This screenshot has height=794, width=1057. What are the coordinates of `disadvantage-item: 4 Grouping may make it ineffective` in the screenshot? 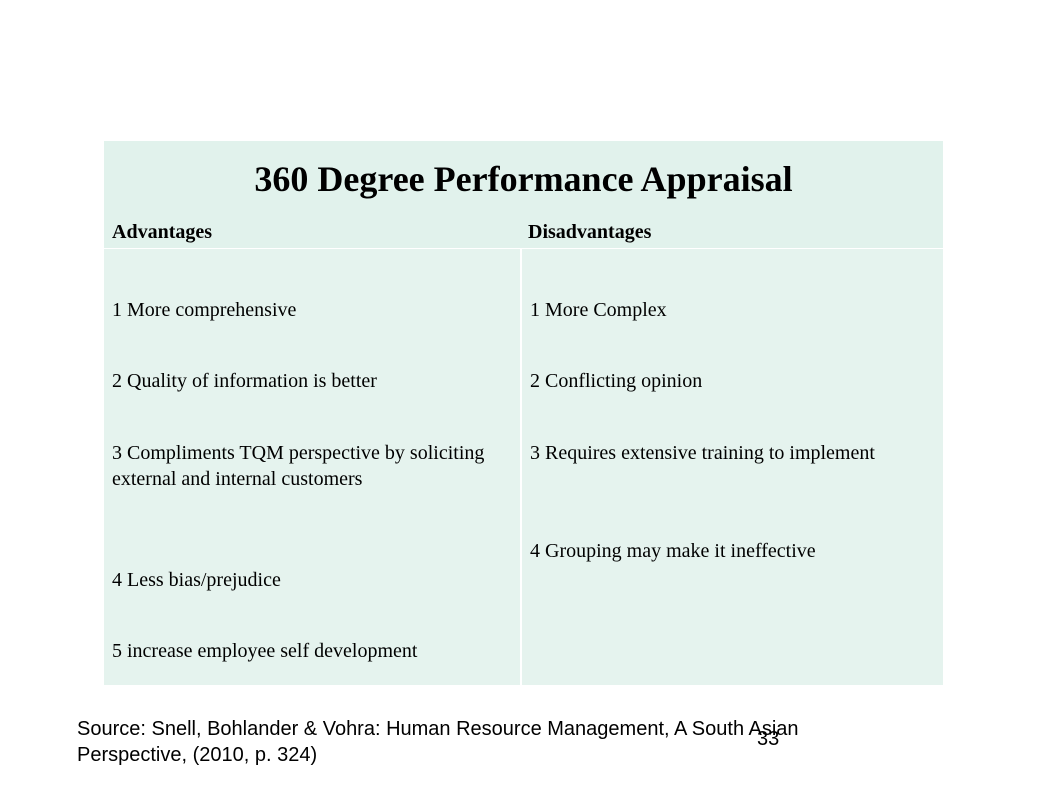 It's located at (673, 551).